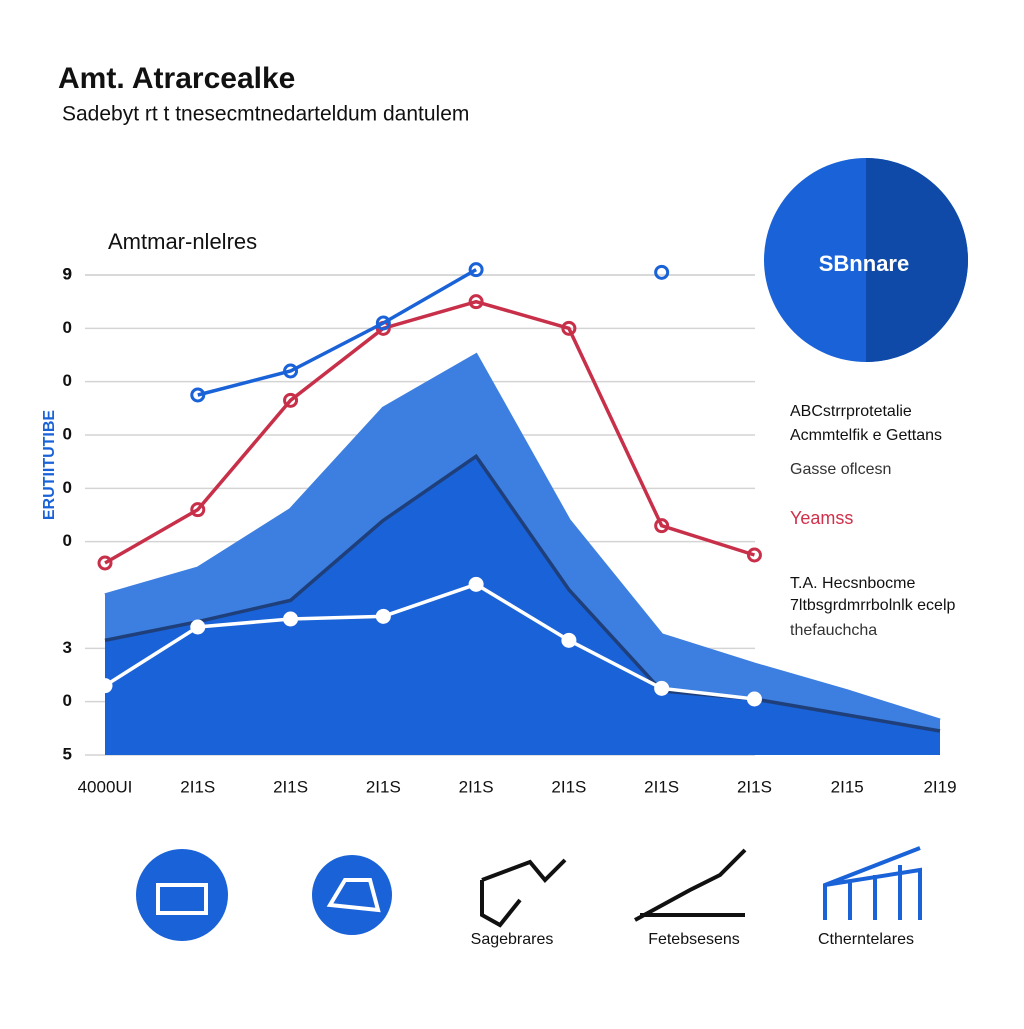 Image resolution: width=1024 pixels, height=1029 pixels. Describe the element at coordinates (866, 435) in the screenshot. I see `annotation: Acmmtelfik e Gettans` at that location.